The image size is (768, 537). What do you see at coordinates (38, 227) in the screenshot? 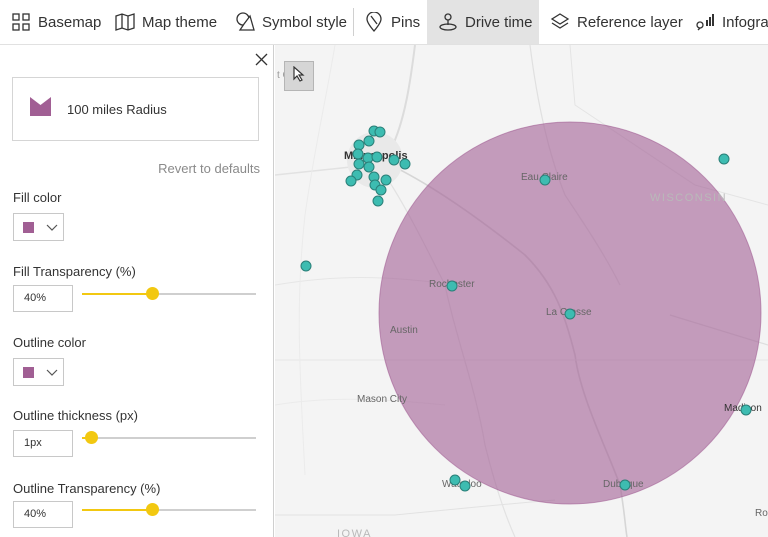
I see `fill-color-picker` at bounding box center [38, 227].